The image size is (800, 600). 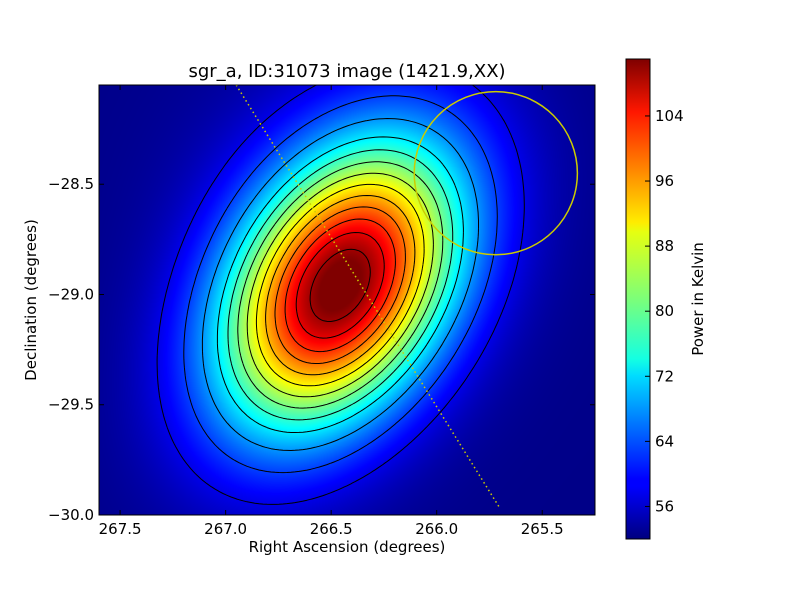 I want to click on x-axis-label: Right Ascension (degrees), so click(x=347, y=547).